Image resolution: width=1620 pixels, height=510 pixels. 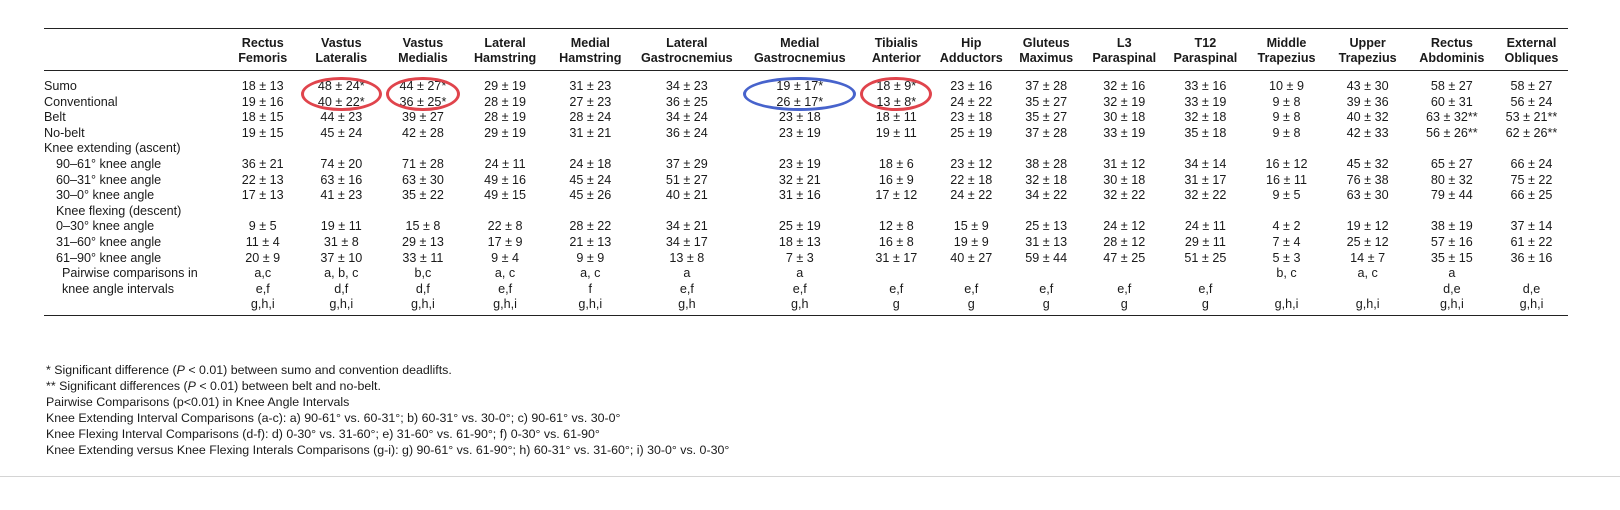 I want to click on table-cell: 66 ± 25, so click(x=1531, y=195).